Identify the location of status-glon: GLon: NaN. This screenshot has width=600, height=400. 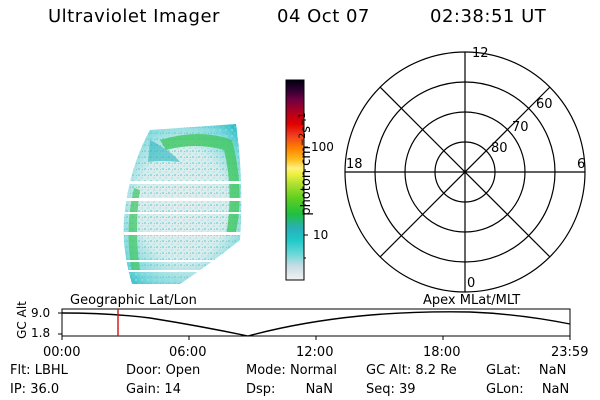
(528, 389).